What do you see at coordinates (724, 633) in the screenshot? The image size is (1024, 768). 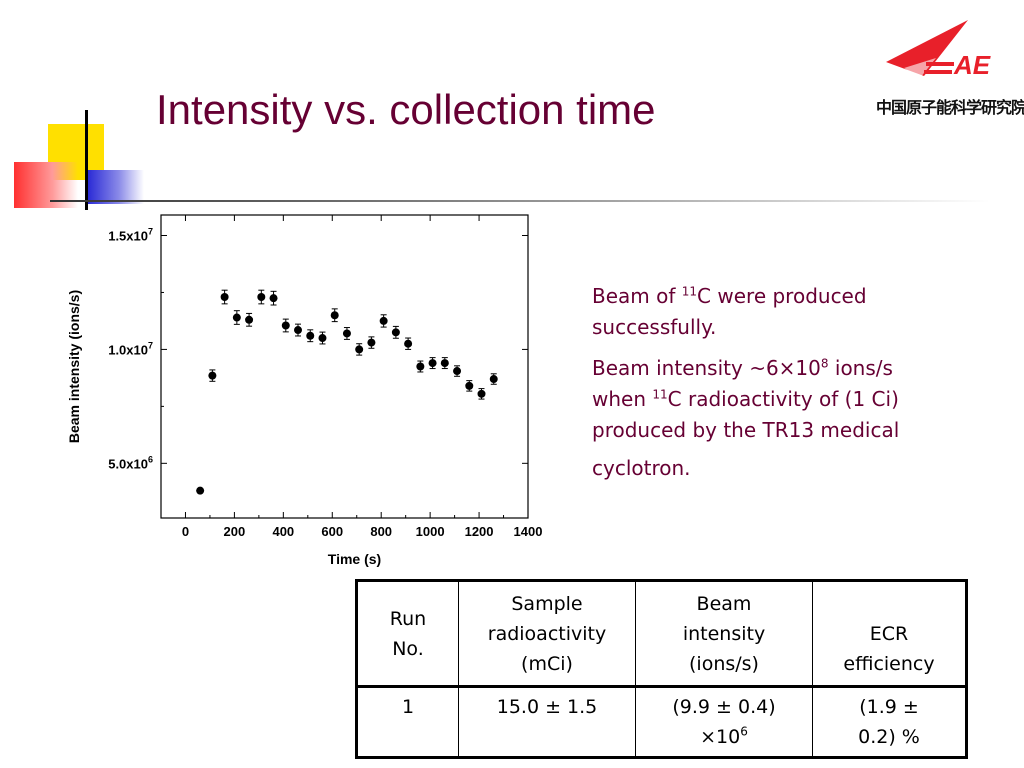 I see `header-beam: Beam intensity (ions/s)` at bounding box center [724, 633].